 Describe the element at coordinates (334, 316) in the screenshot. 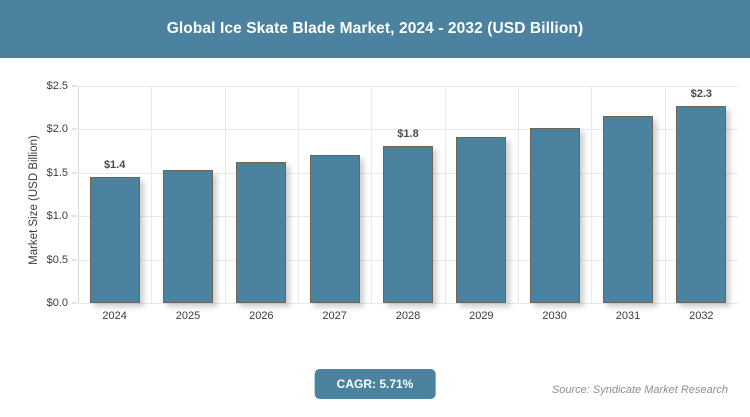

I see `x-axis-tick-label: 2027` at that location.